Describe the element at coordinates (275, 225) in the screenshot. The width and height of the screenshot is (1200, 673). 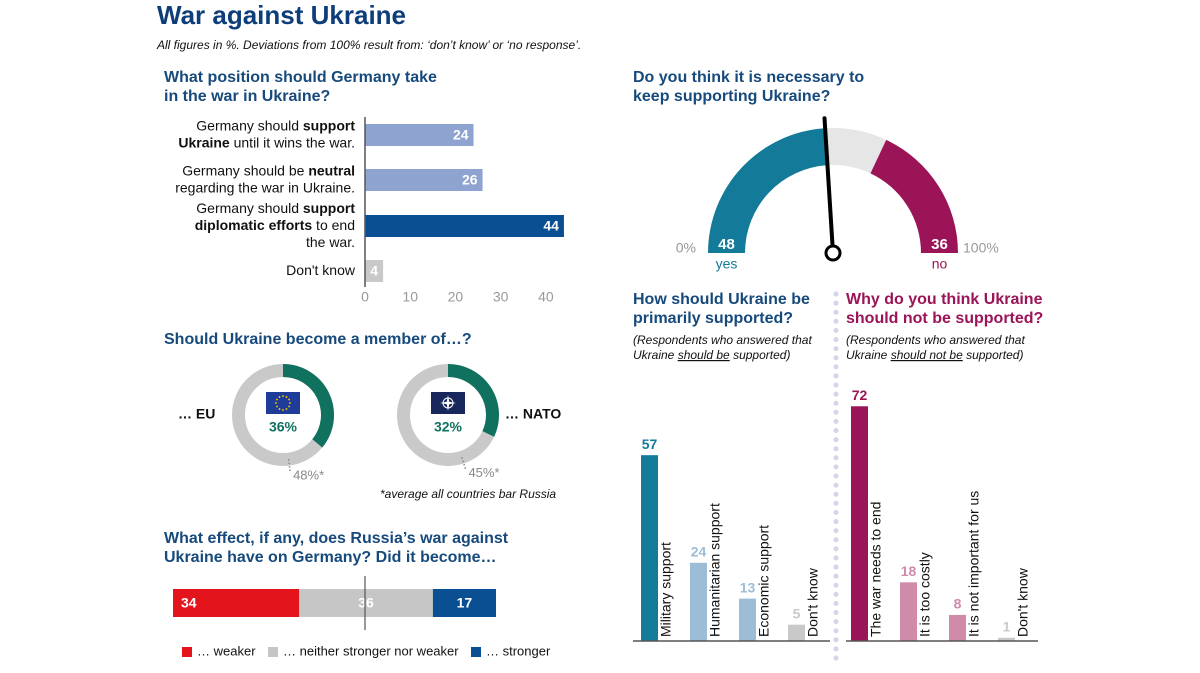
I see `category-label: diplomatic efforts to end` at that location.